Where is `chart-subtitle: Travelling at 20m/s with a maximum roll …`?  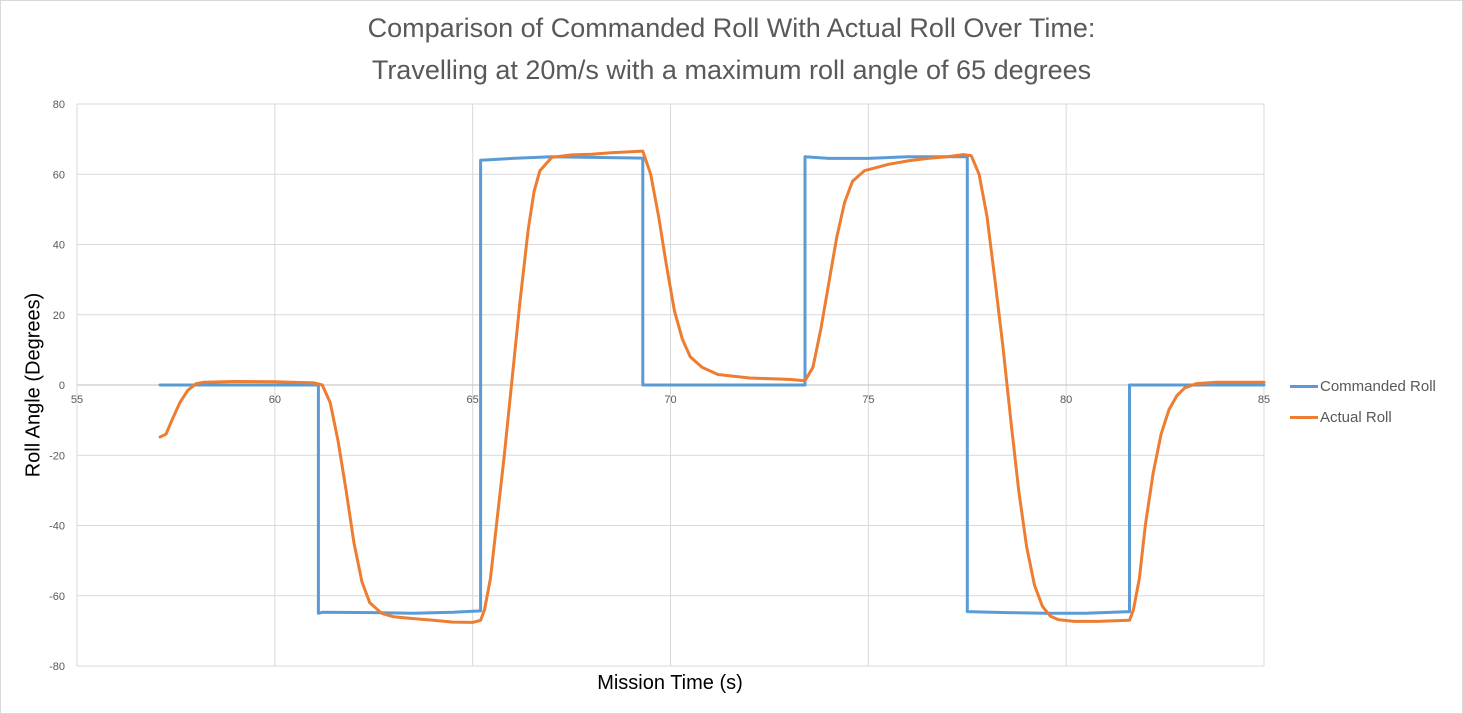
chart-subtitle: Travelling at 20m/s with a maximum roll … is located at coordinates (731, 70).